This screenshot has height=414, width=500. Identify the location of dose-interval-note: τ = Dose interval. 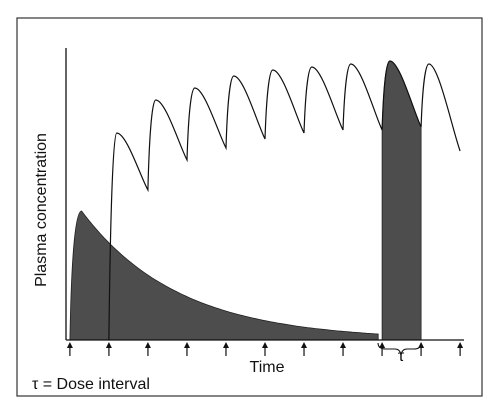
(91, 384).